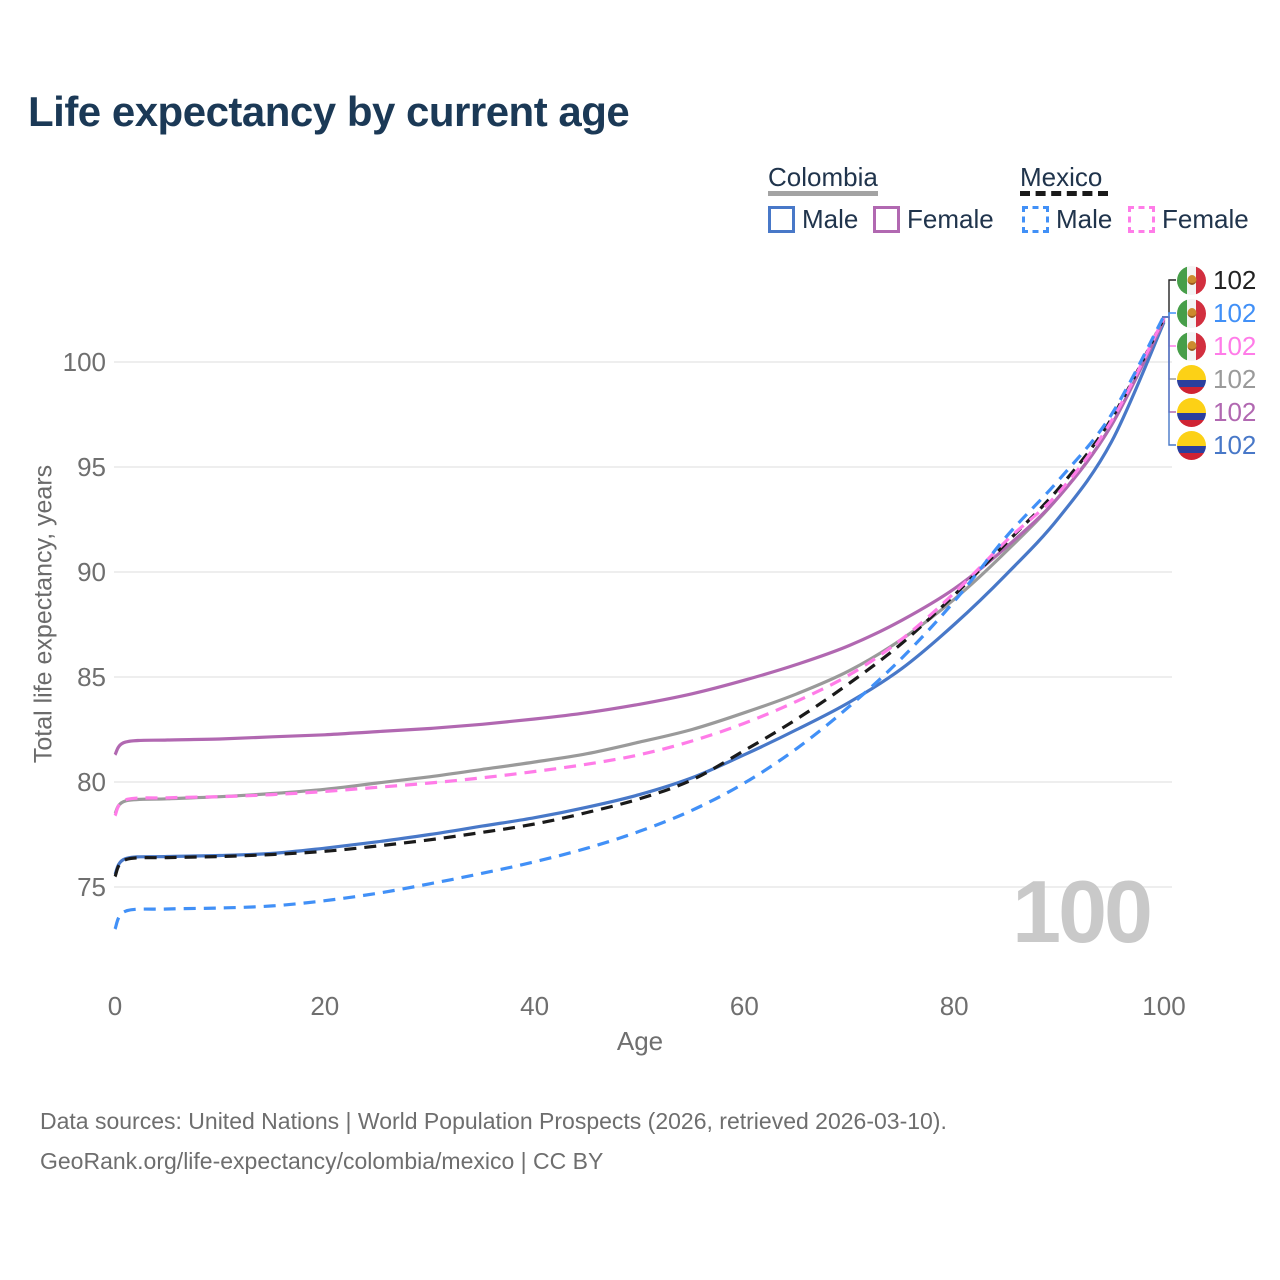 The image size is (1280, 1280). What do you see at coordinates (823, 193) in the screenshot?
I see `colombia-line-style-swatch` at bounding box center [823, 193].